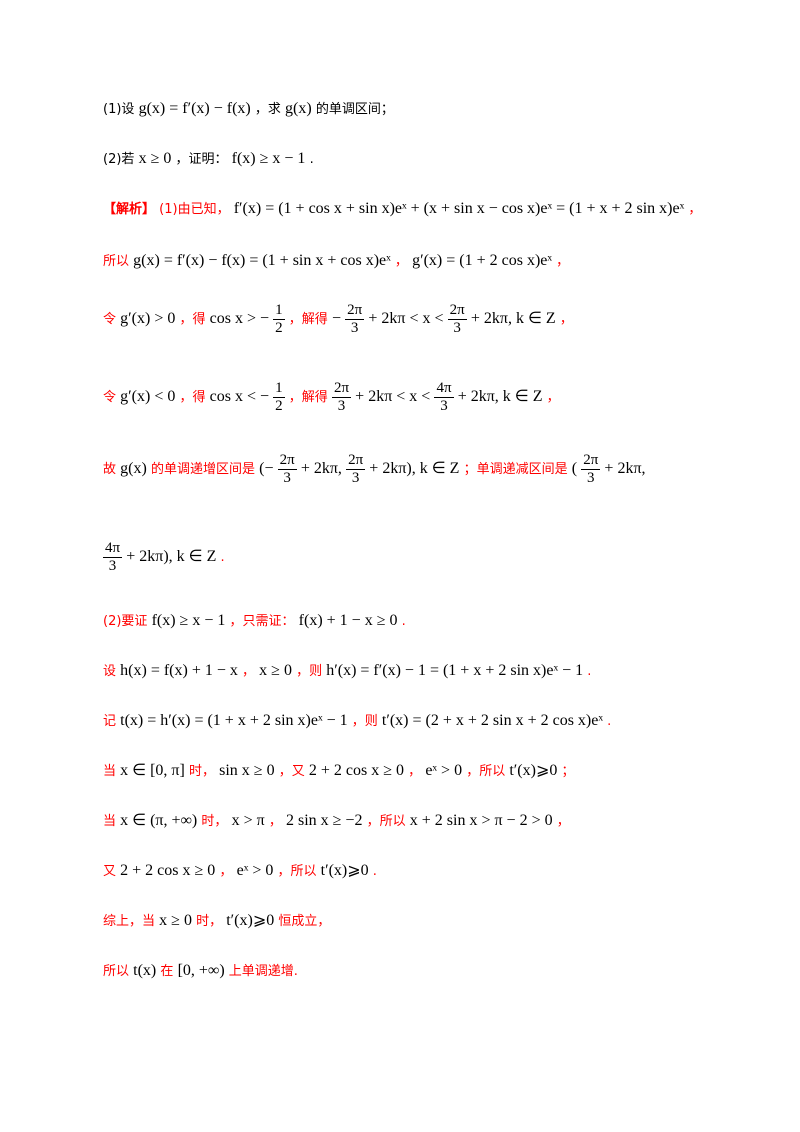  I want to click on q1-expr-gx: g(x), so click(298, 108).